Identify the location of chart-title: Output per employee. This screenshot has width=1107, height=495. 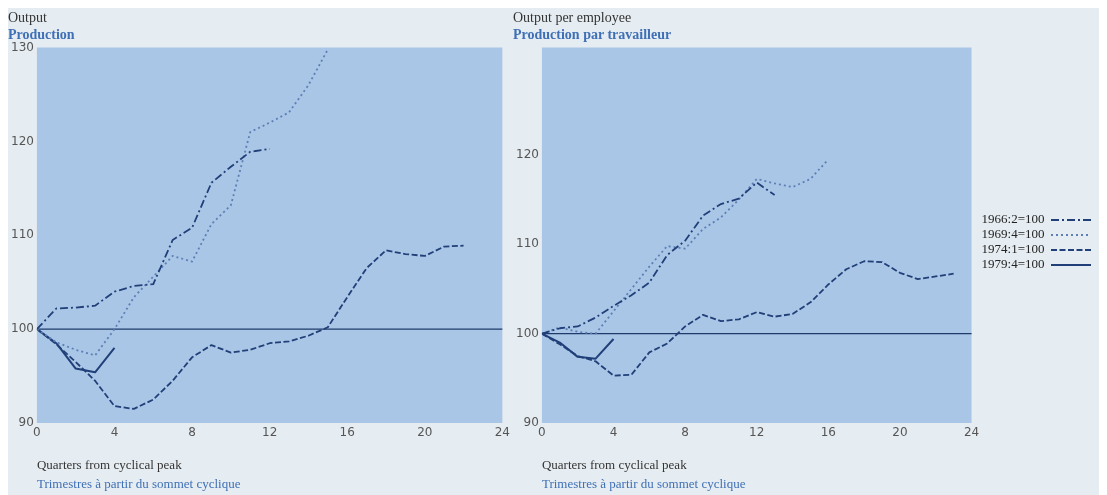
(572, 18).